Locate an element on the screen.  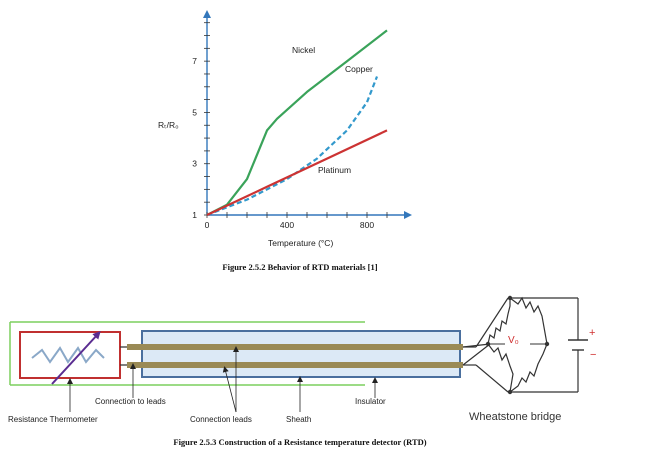
y-tick-label: 5 is located at coordinates (194, 112).